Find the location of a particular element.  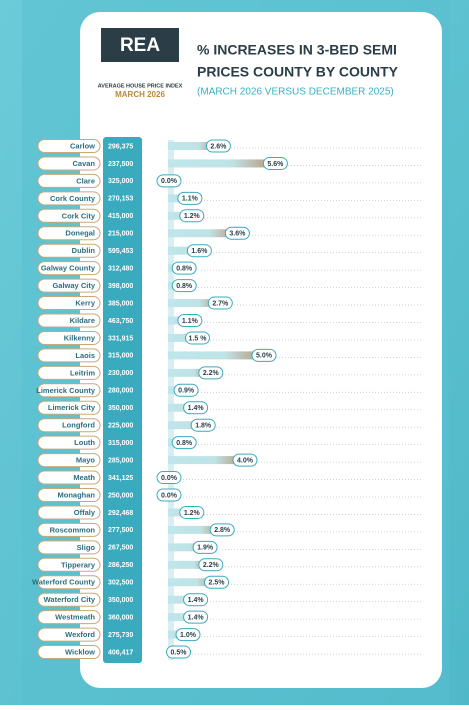

value-label: 1.4% is located at coordinates (196, 600).